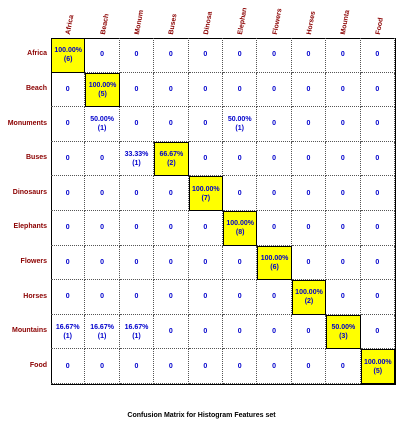 Image resolution: width=403 pixels, height=426 pixels. Describe the element at coordinates (29, 331) in the screenshot. I see `row-label: Mountains` at that location.